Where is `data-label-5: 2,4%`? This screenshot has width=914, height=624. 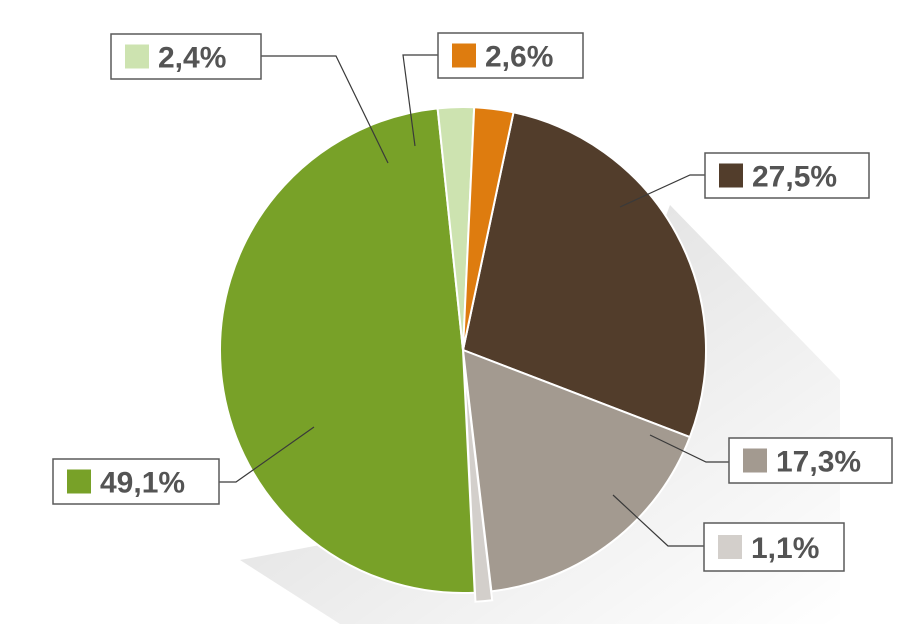 data-label-5: 2,4% is located at coordinates (192, 58).